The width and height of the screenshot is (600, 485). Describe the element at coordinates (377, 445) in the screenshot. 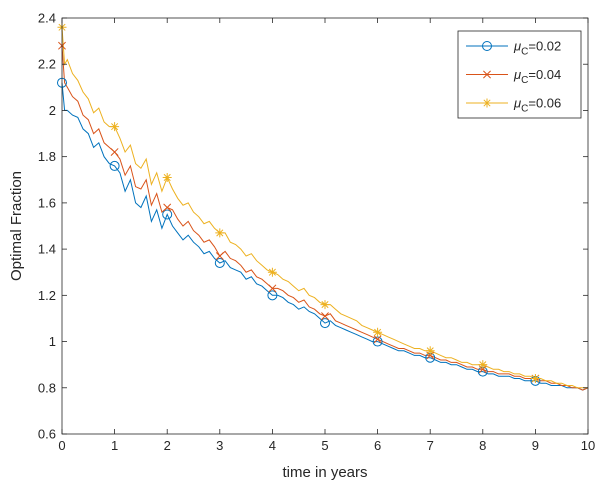

I see `x-tick-label: 6` at that location.